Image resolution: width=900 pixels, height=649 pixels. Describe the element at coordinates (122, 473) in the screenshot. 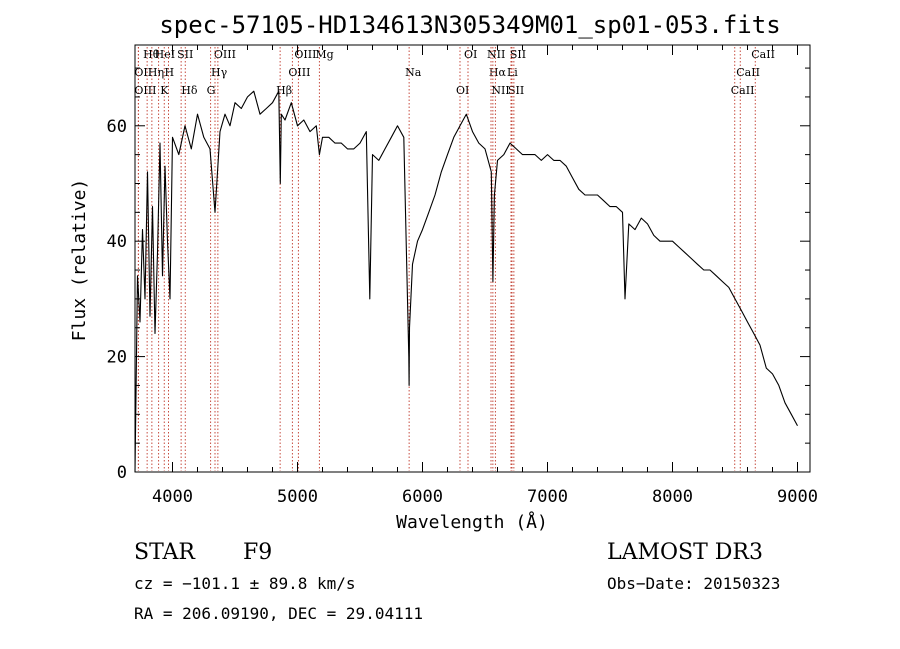

I see `y-tick-label: 0` at that location.